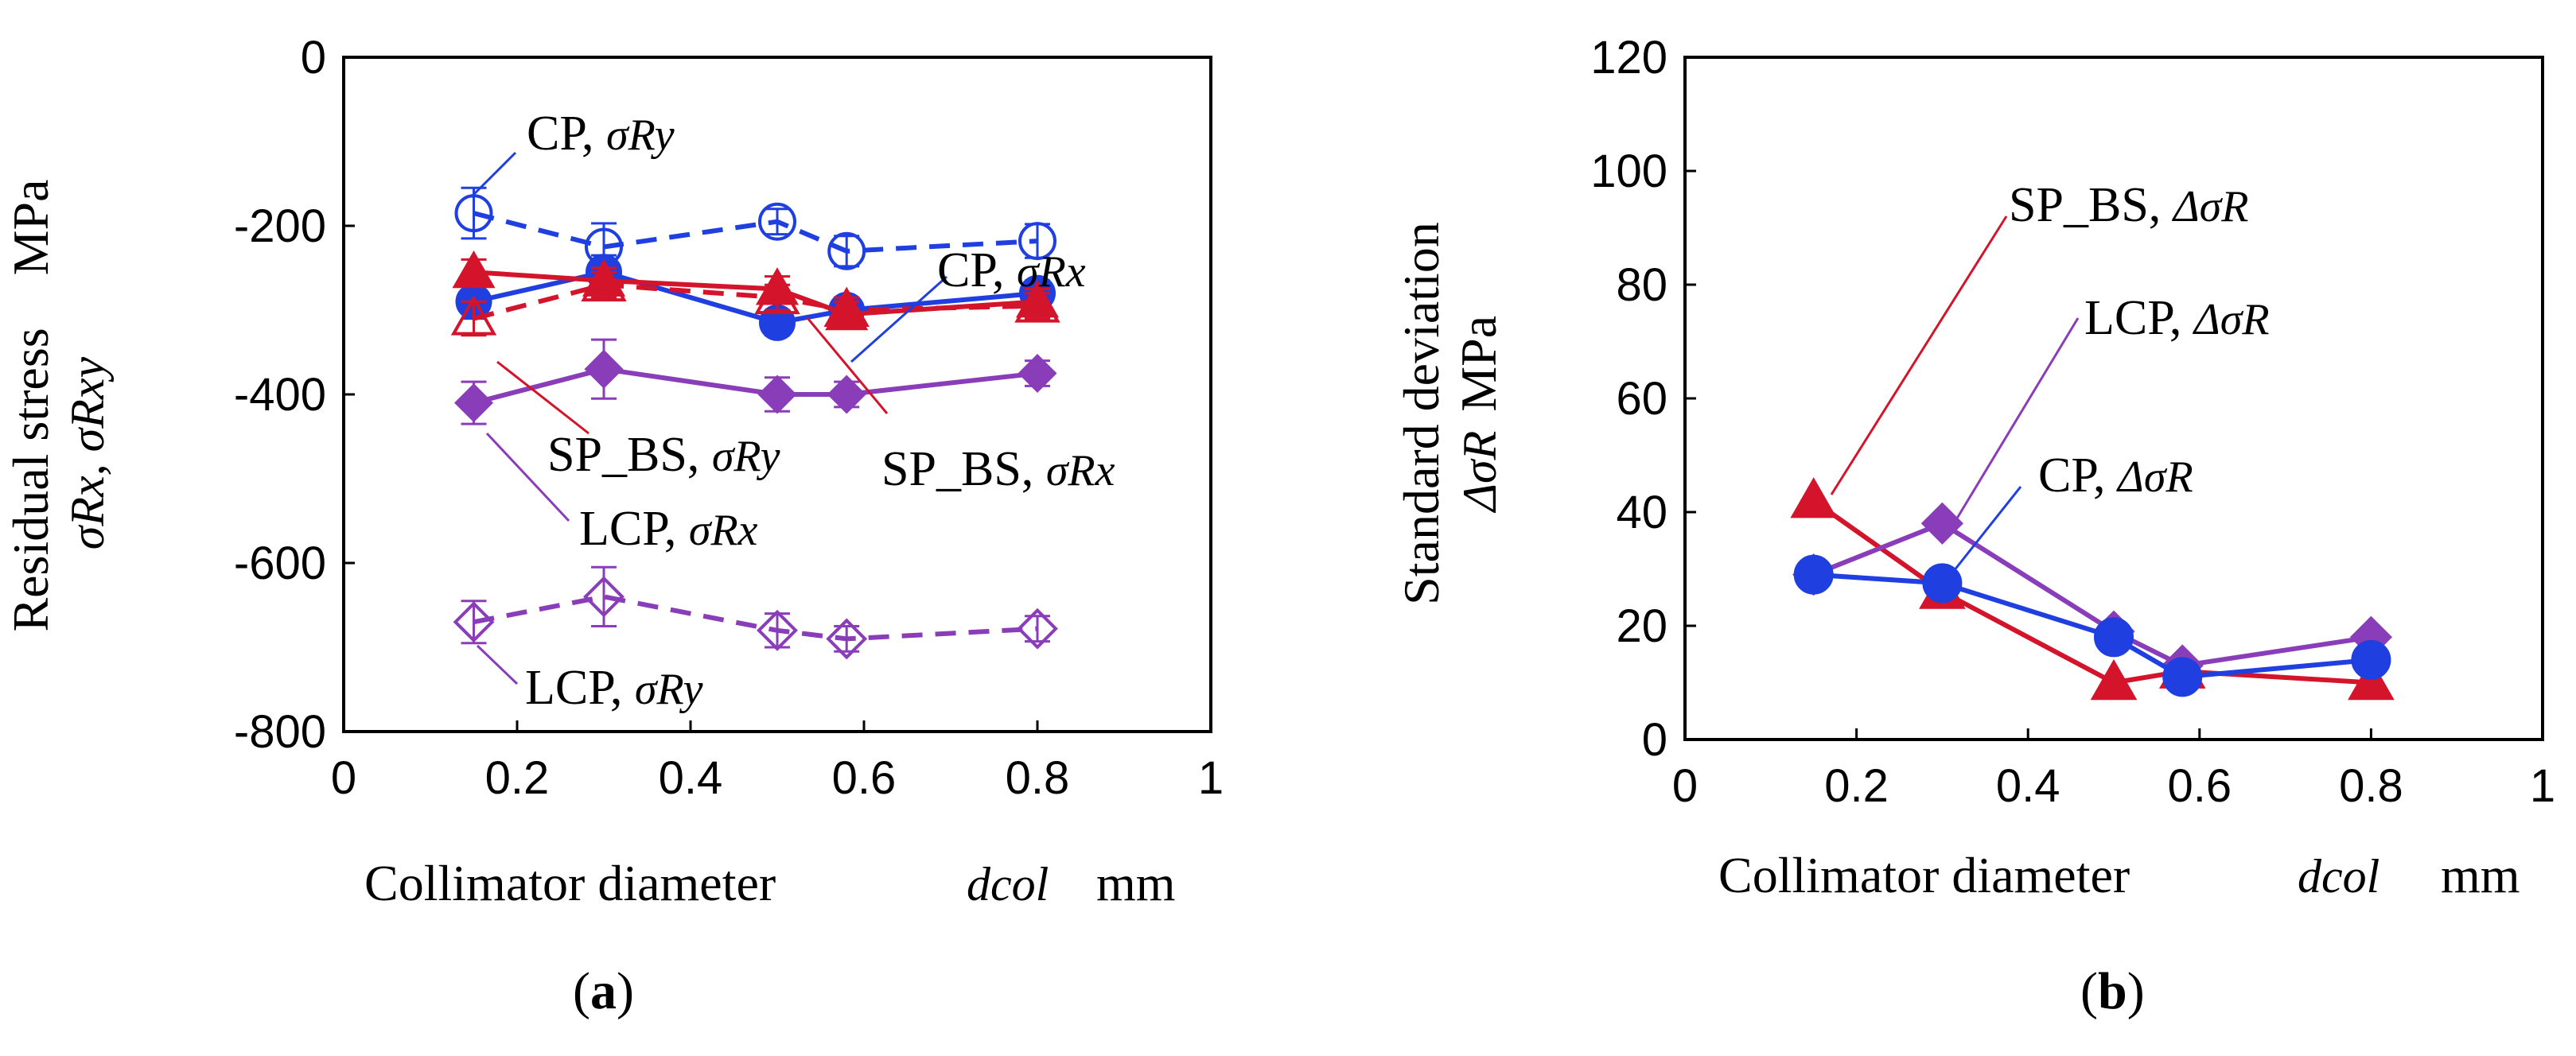 The height and width of the screenshot is (1056, 2576). Describe the element at coordinates (2028, 786) in the screenshot. I see `chart-b-x-tick-label: 0.4` at that location.